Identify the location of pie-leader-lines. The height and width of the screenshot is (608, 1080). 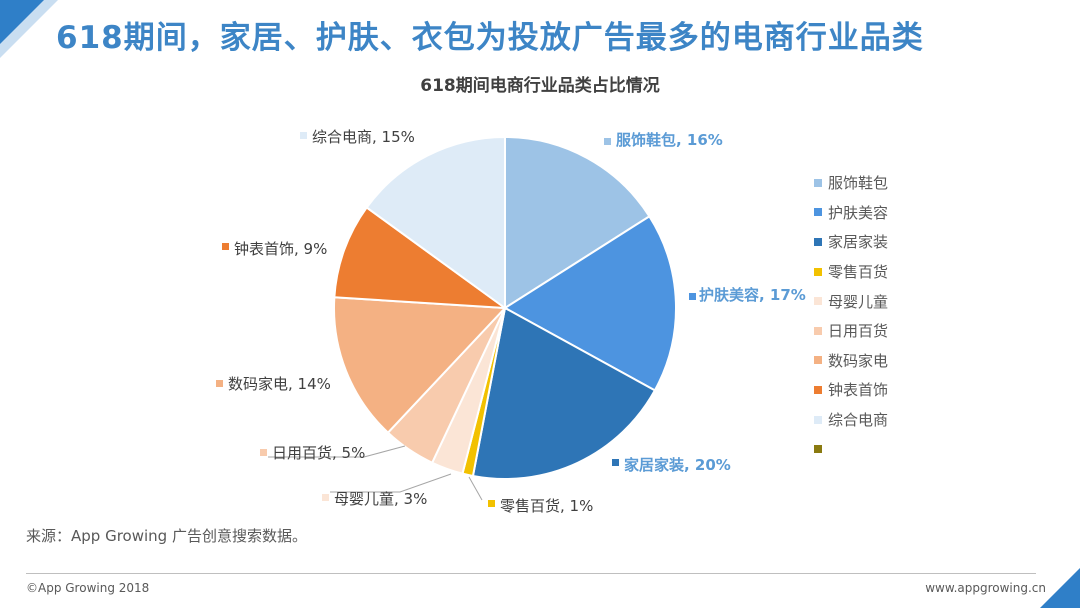
(375, 473).